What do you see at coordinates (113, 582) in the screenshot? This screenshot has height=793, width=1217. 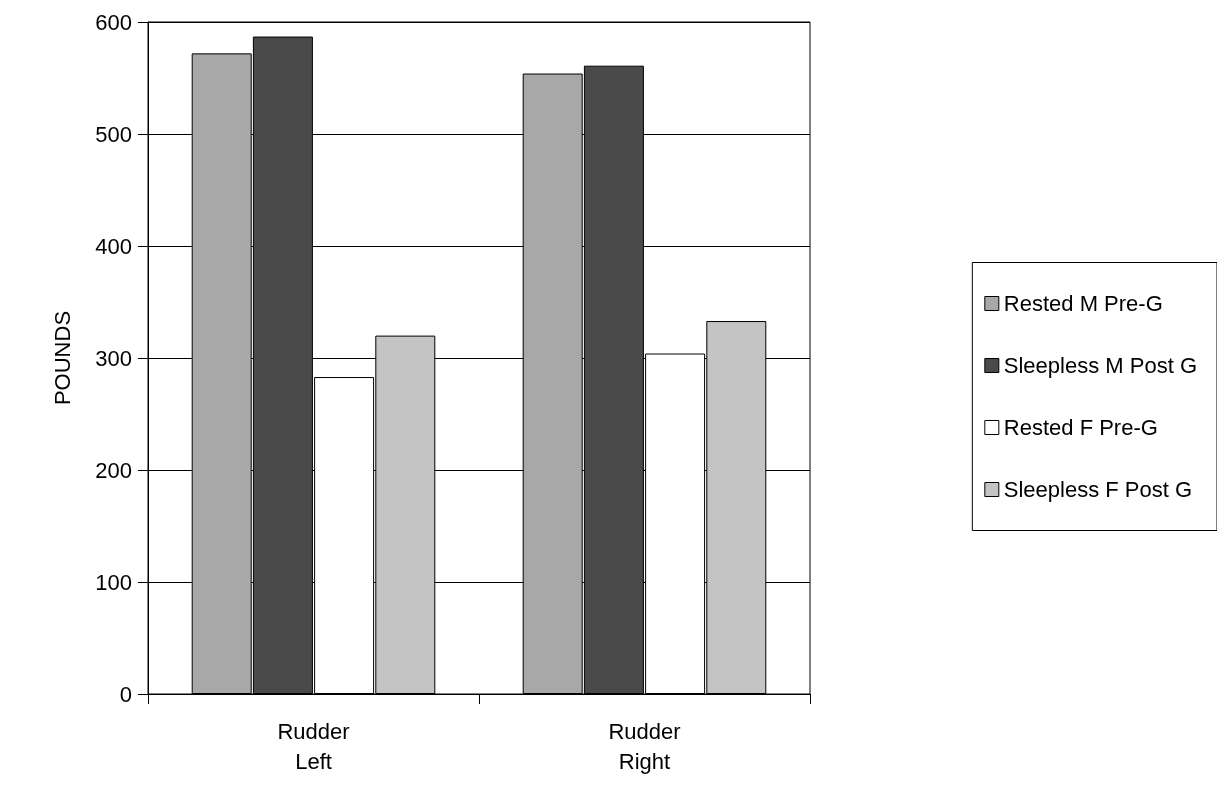 I see `y-tick-label: 100` at bounding box center [113, 582].